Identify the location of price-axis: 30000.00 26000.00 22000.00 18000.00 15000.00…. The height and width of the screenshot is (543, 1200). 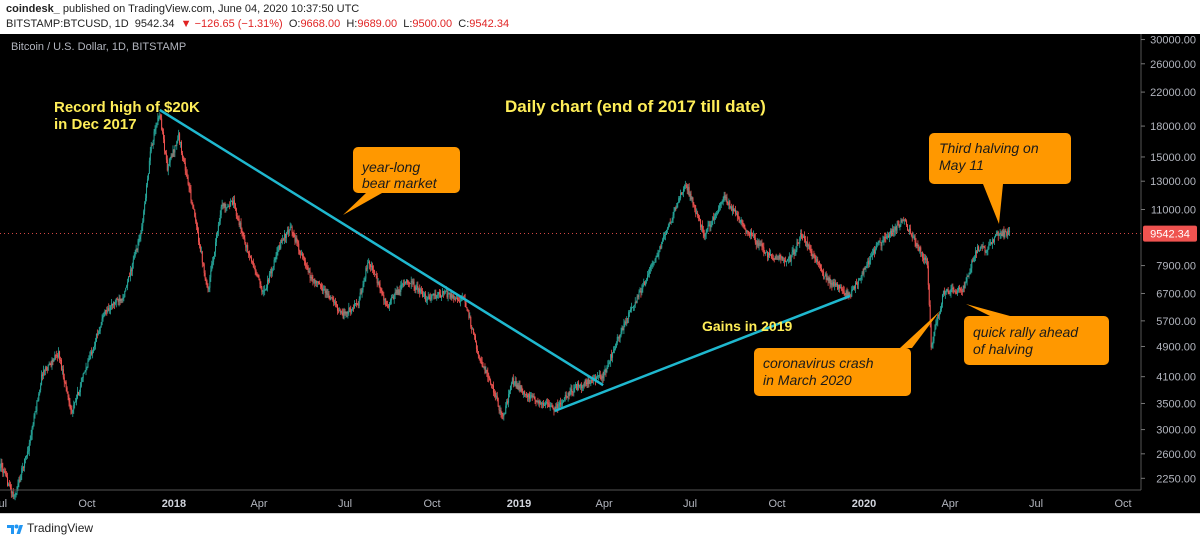
(1168, 260).